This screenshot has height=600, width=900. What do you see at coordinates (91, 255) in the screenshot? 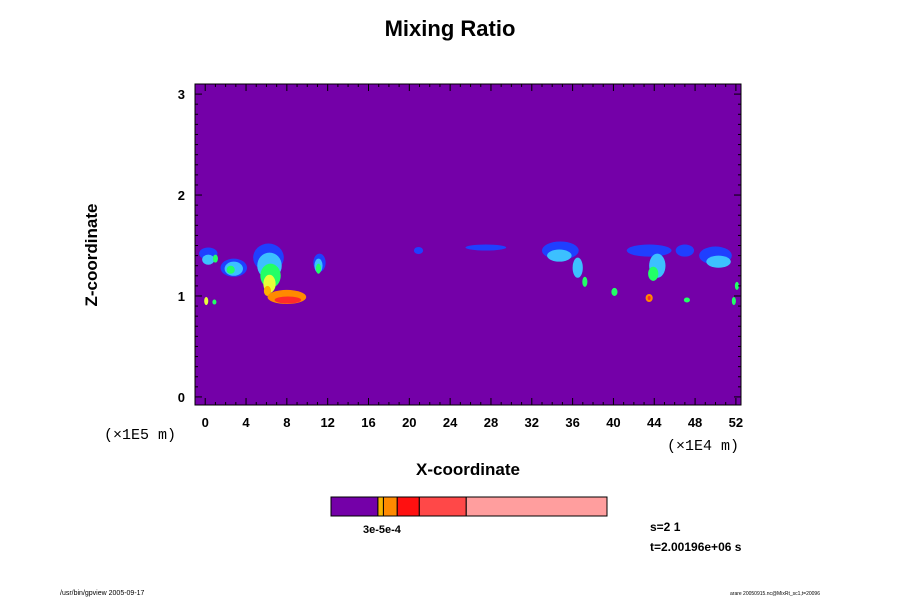
I see `y-axis-label: Z-coordinate` at bounding box center [91, 255].